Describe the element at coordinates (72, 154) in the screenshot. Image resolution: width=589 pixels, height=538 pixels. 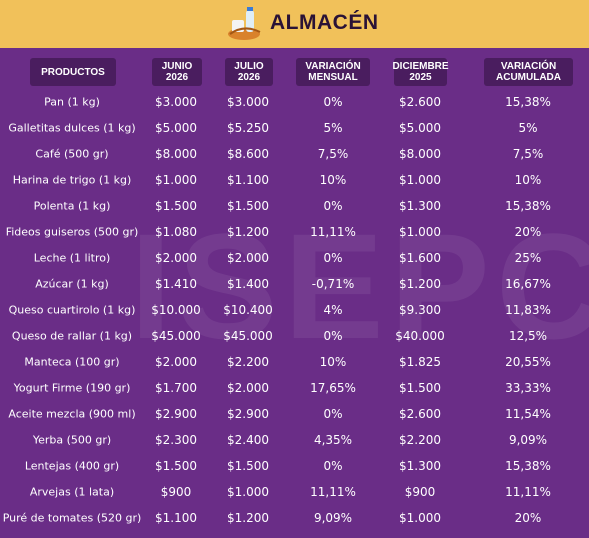
I see `product-name: Café (500 gr)` at that location.